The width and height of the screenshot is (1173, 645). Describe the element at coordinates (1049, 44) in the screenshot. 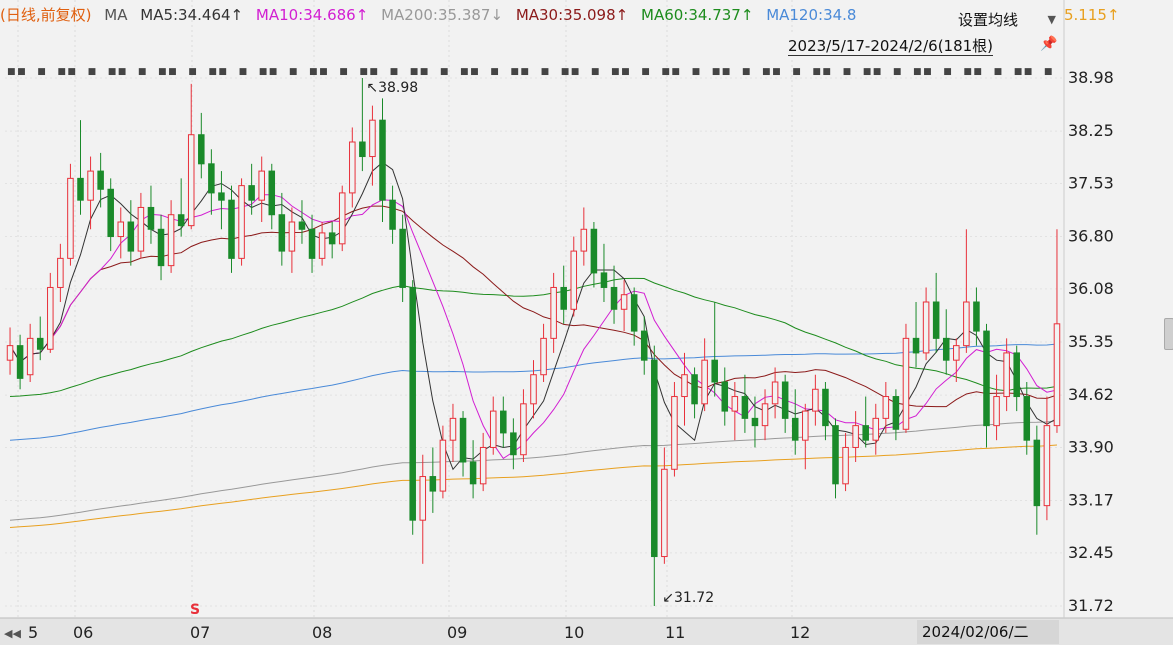

I see `pin-icon: 📌` at that location.